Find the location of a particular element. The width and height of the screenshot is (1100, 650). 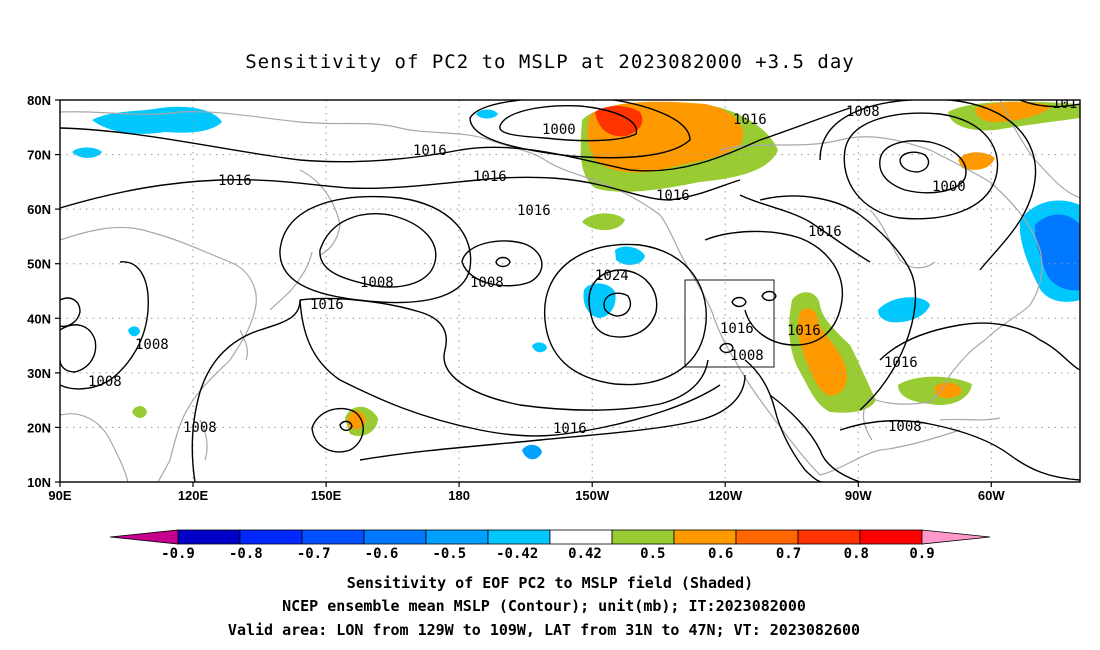

contour-1016-east-us is located at coordinates (979, 346).